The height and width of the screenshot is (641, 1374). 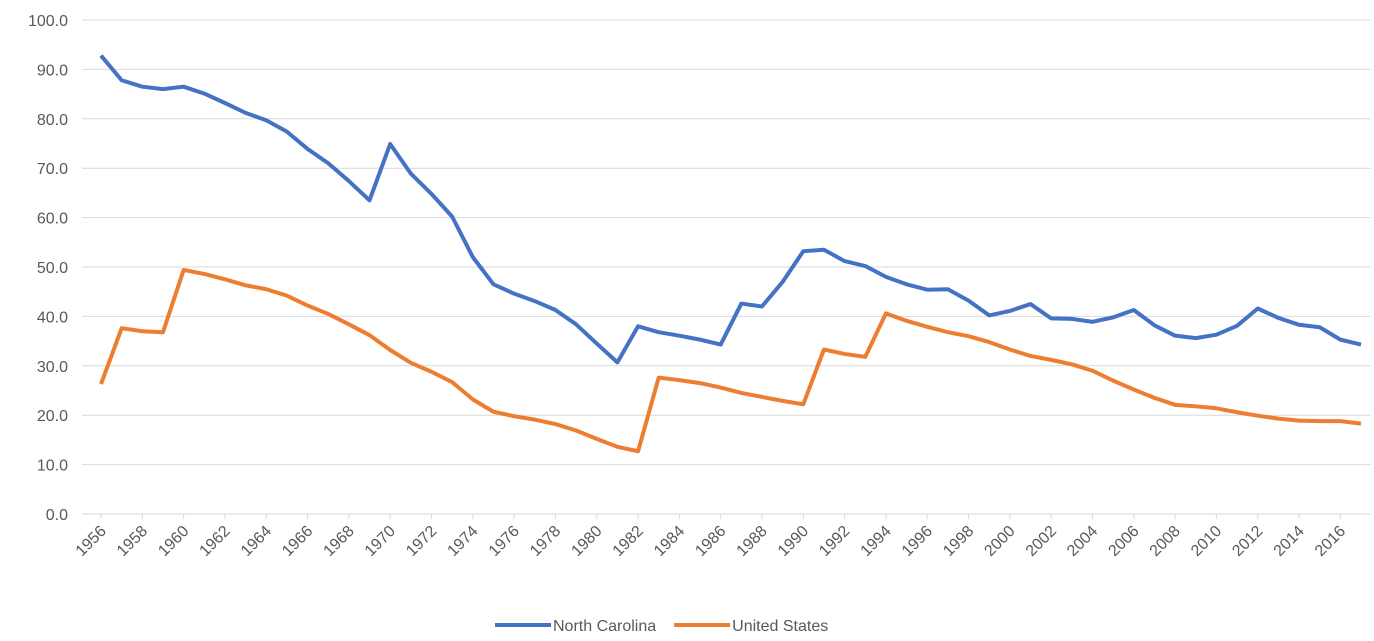 I want to click on y-tick-label: 10.0, so click(x=52, y=466).